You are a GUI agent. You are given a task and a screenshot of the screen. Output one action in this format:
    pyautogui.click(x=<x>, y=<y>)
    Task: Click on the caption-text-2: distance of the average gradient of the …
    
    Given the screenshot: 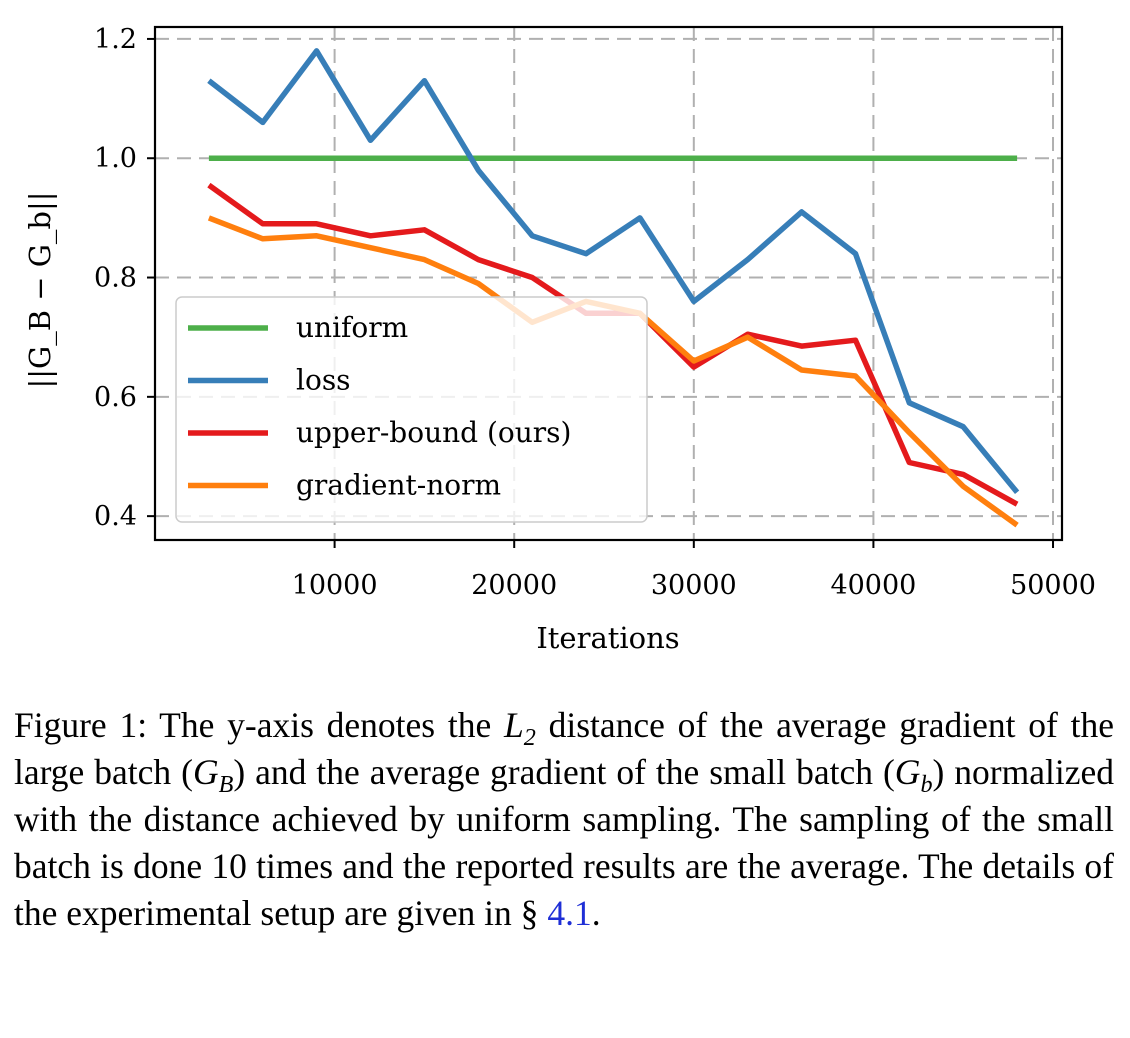 What is the action you would take?
    pyautogui.click(x=564, y=748)
    